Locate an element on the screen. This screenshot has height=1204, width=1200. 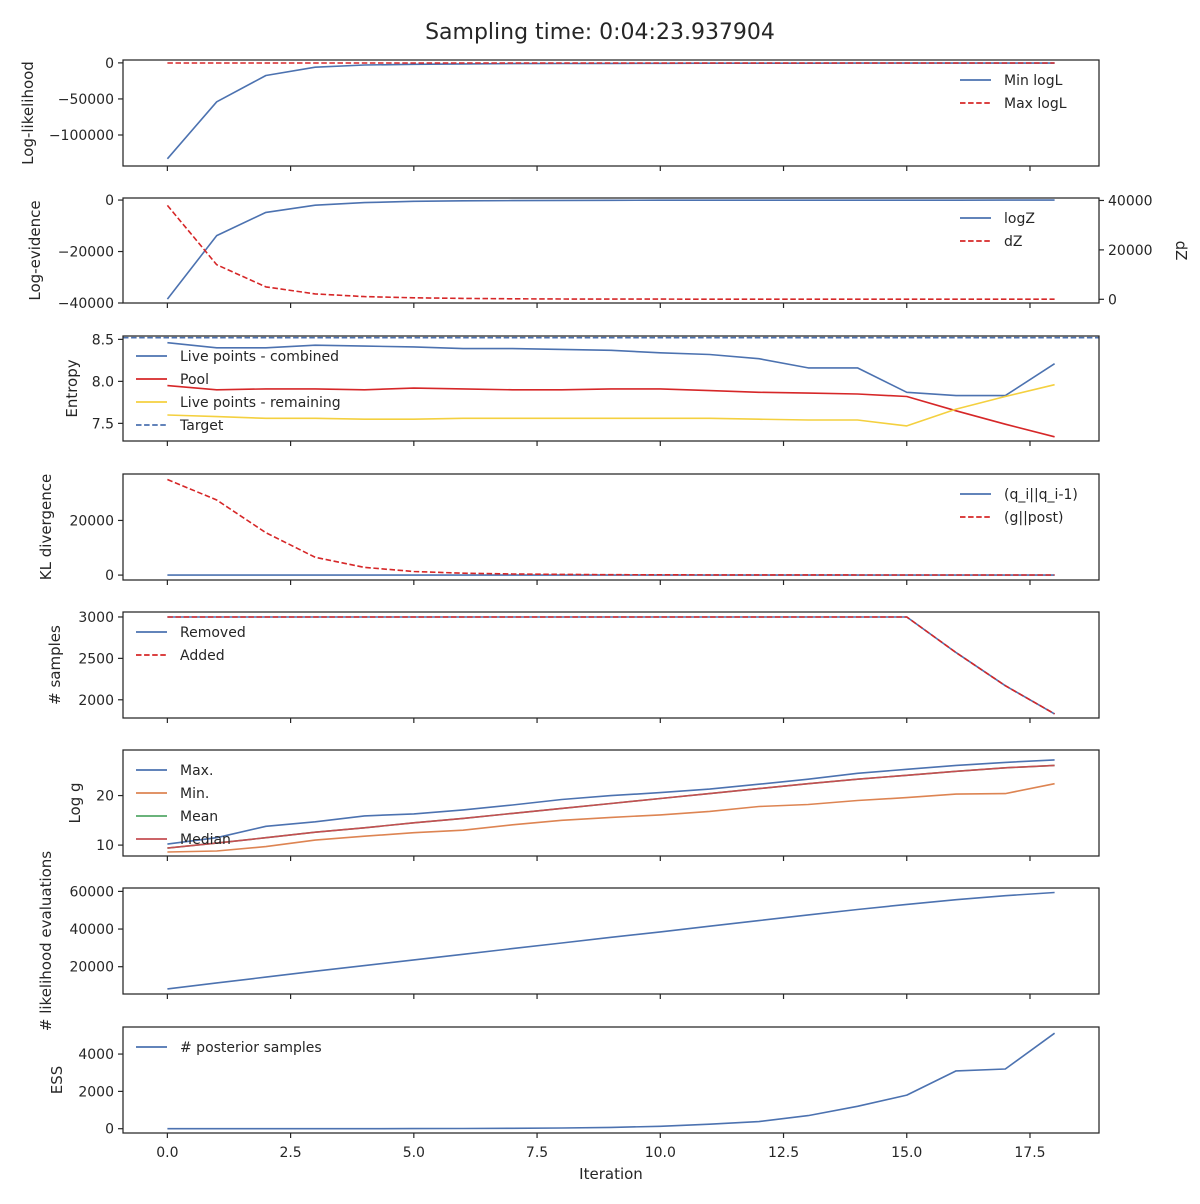
x-axis-label: Iteration is located at coordinates (611, 1174).